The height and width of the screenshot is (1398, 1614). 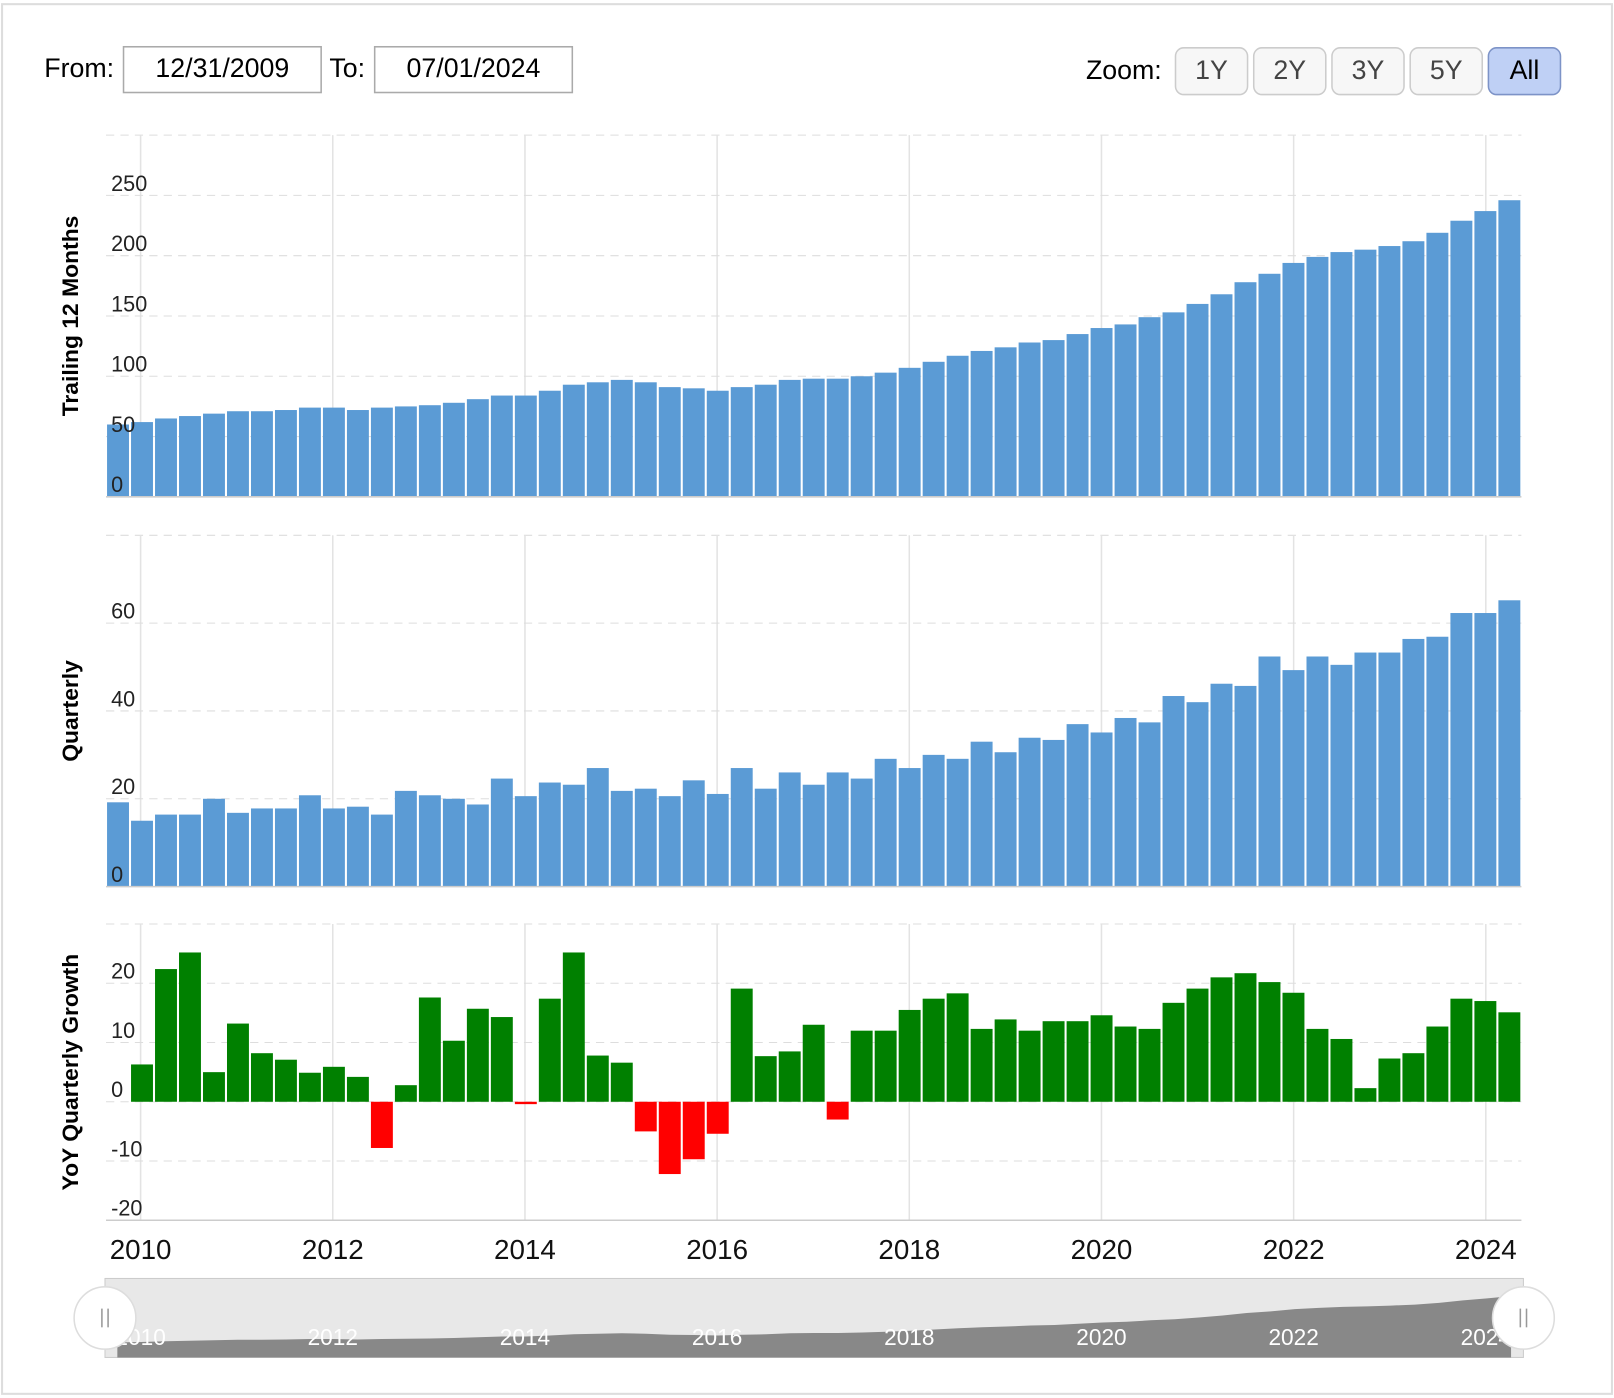 I want to click on zoom-button-label: 3Y, so click(x=1368, y=70).